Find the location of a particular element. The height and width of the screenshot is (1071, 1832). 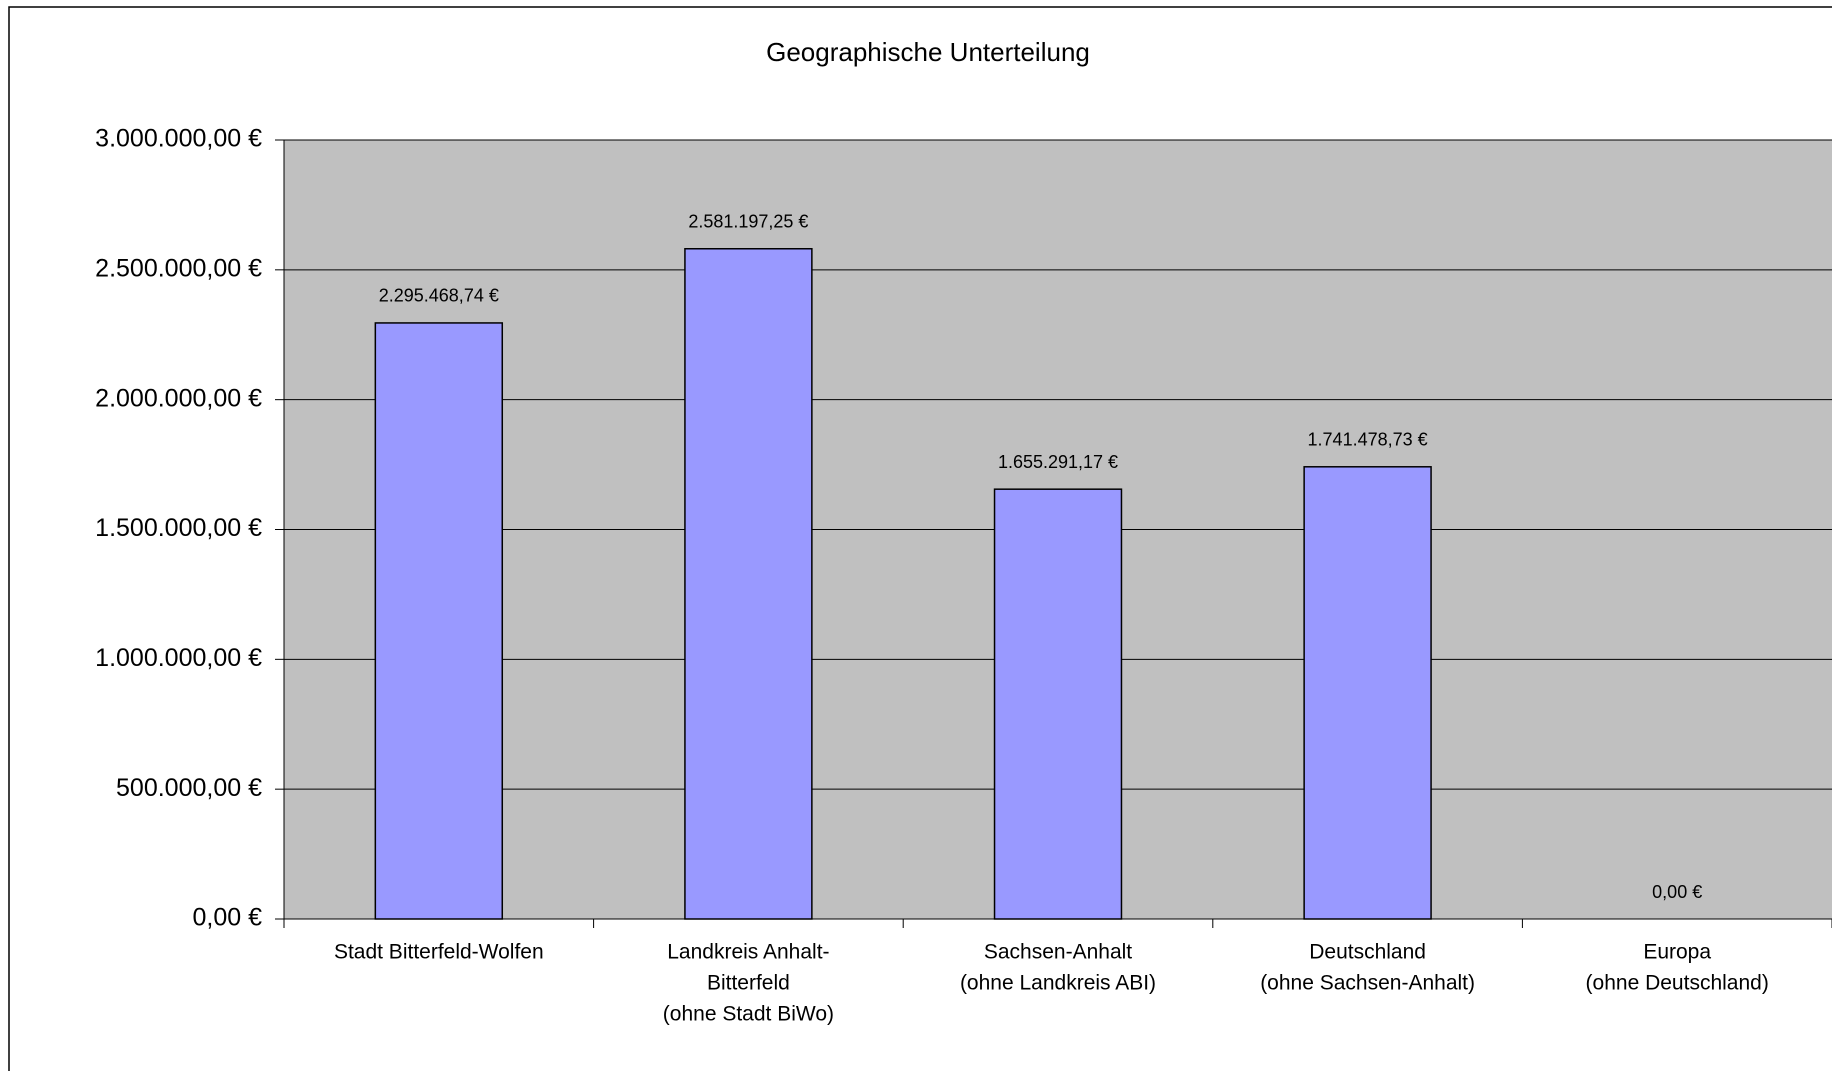

y-tick-label: 1.000.000,00 € is located at coordinates (178, 658).